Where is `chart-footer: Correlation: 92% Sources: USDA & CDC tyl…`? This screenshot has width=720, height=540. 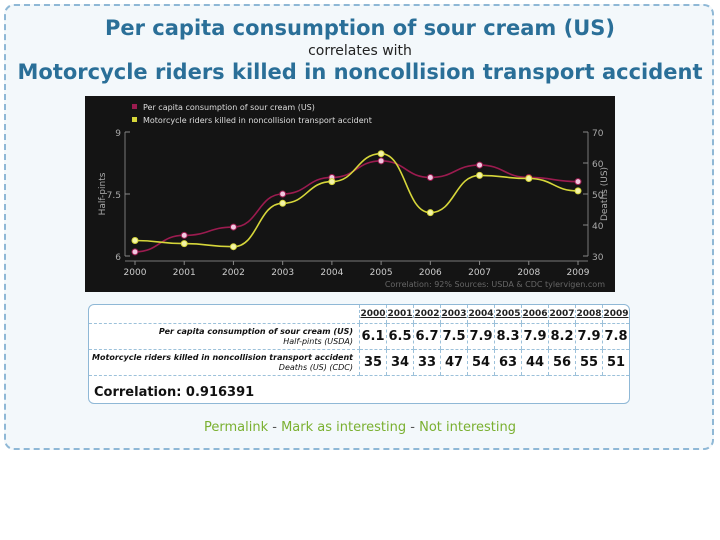
chart-footer: Correlation: 92% Sources: USDA & CDC tyl… is located at coordinates (495, 284).